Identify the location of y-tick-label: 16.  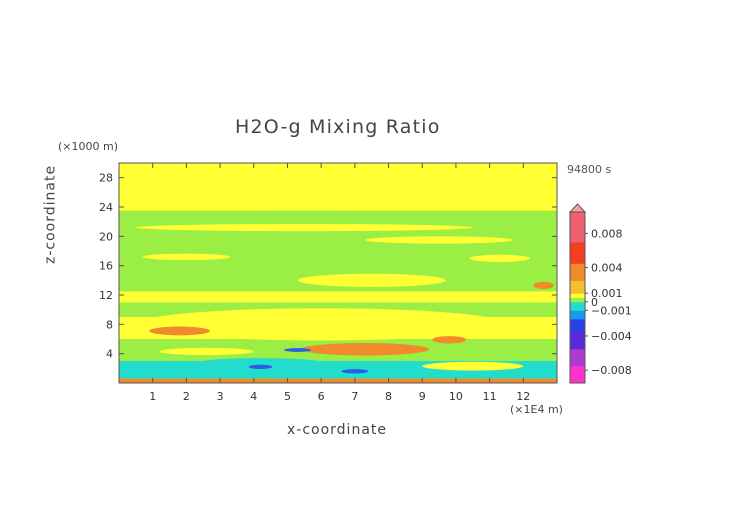
(106, 266).